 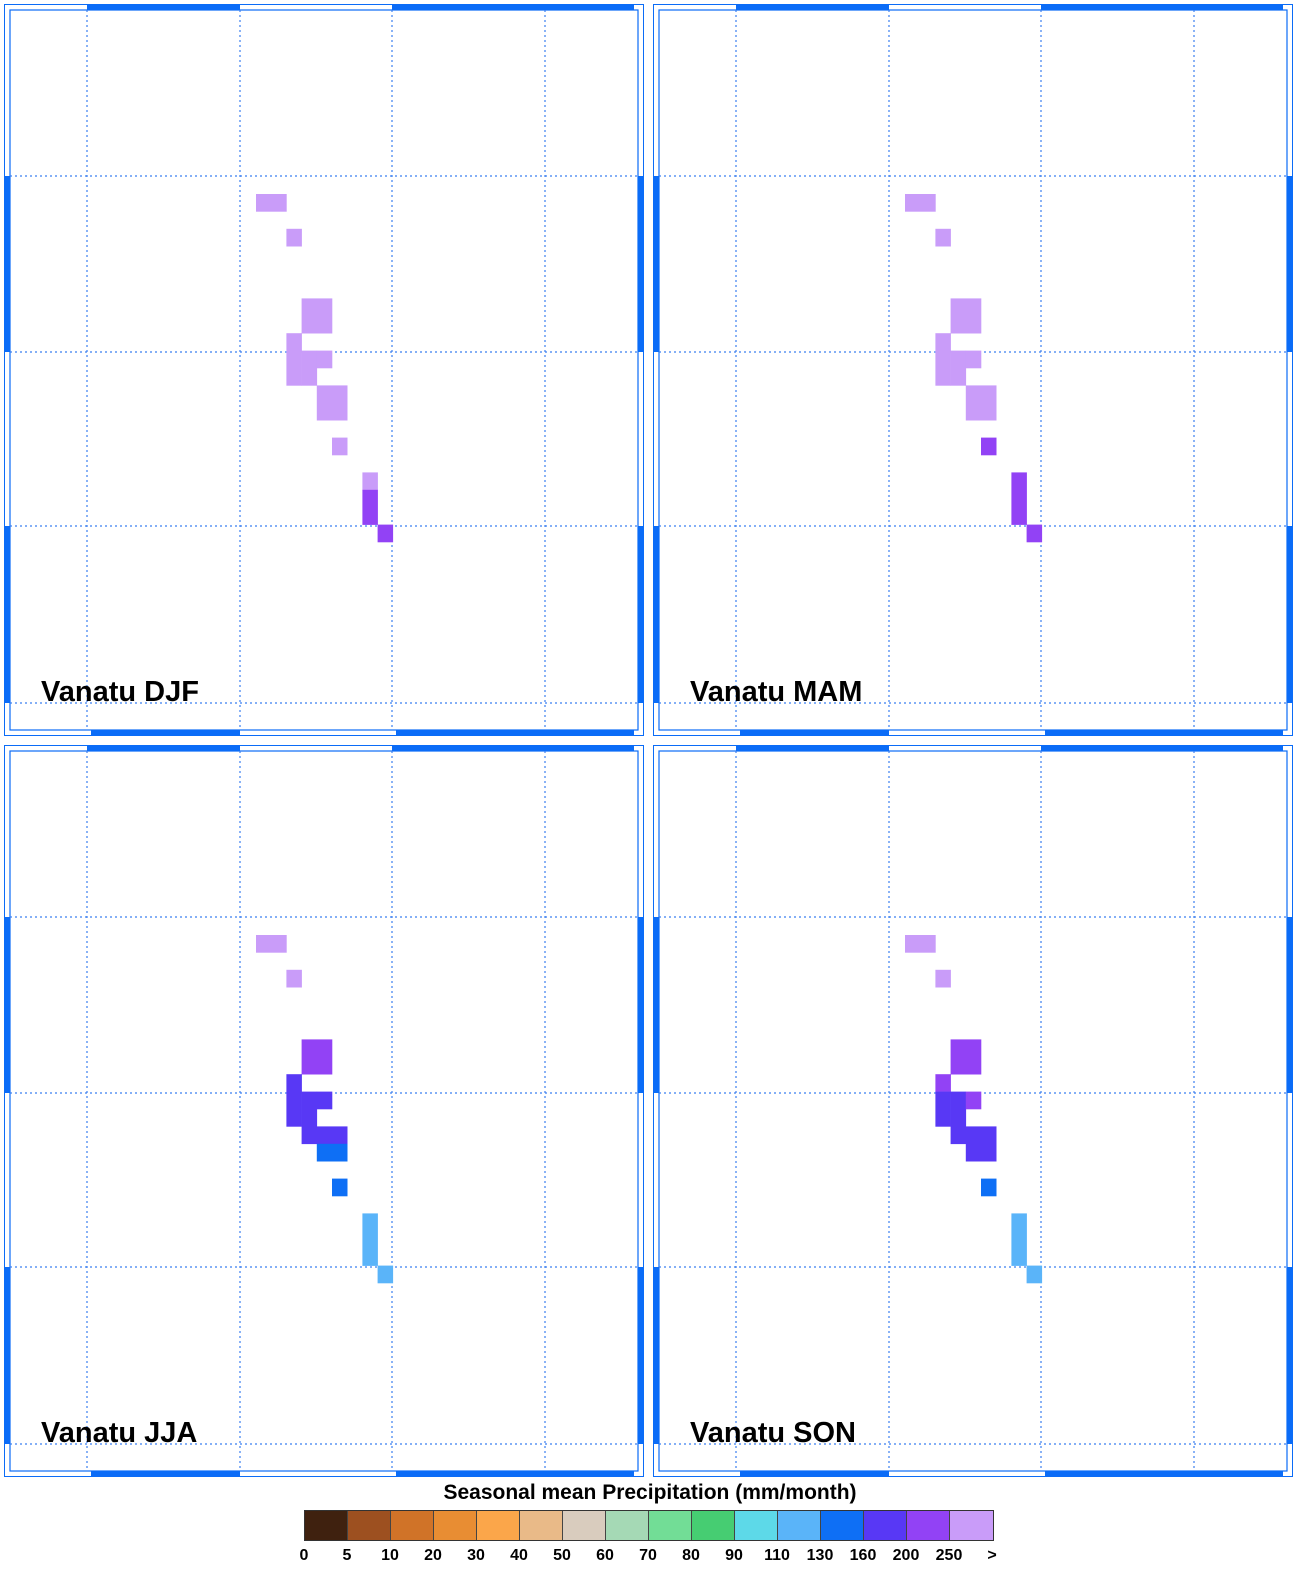 I want to click on panel-title: Vanatu SON, so click(x=773, y=1433).